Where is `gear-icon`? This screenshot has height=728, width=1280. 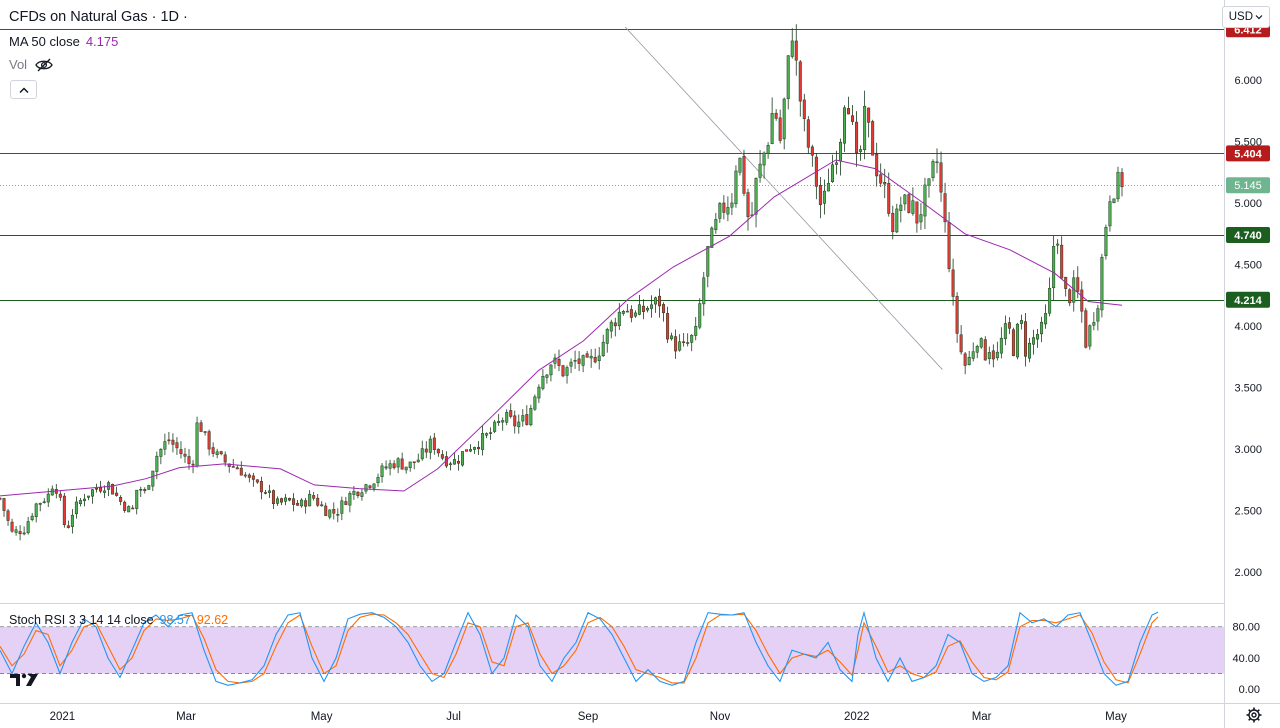 gear-icon is located at coordinates (1254, 715).